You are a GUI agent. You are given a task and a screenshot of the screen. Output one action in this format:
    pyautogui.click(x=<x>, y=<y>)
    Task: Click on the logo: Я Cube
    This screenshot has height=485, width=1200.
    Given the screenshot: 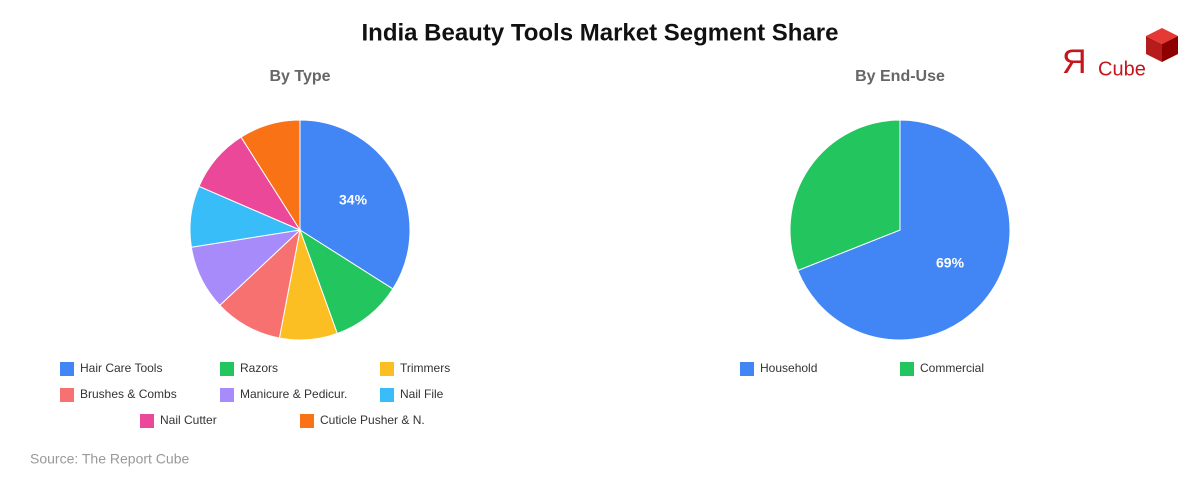 What is the action you would take?
    pyautogui.click(x=1120, y=54)
    